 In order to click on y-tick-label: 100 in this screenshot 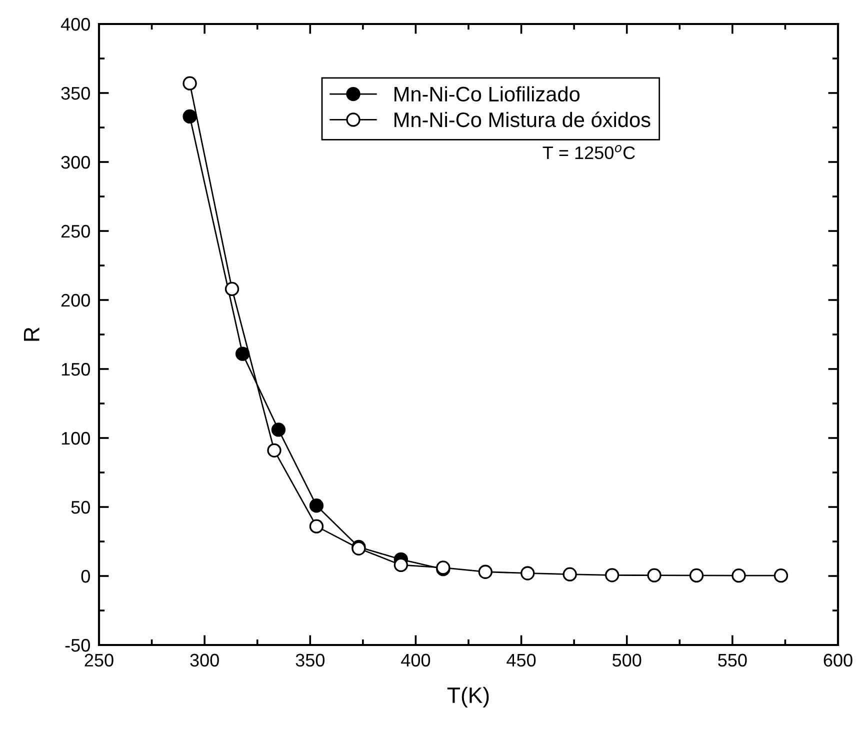, I will do `click(76, 438)`.